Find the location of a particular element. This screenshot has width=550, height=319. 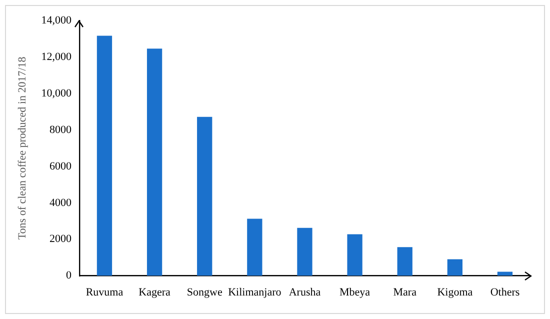

y-tick-label: 8000 is located at coordinates (60, 130).